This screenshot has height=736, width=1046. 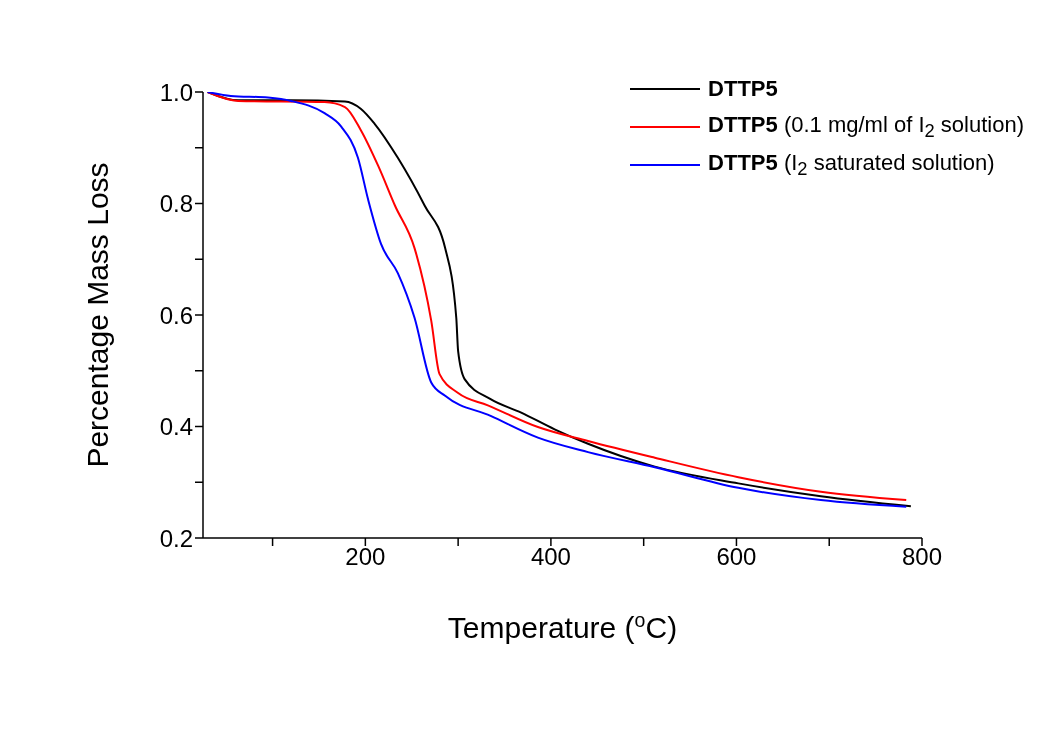 I want to click on legend-label: DTTP5 (I$_{2}$ saturated solution), so click(x=851, y=164).